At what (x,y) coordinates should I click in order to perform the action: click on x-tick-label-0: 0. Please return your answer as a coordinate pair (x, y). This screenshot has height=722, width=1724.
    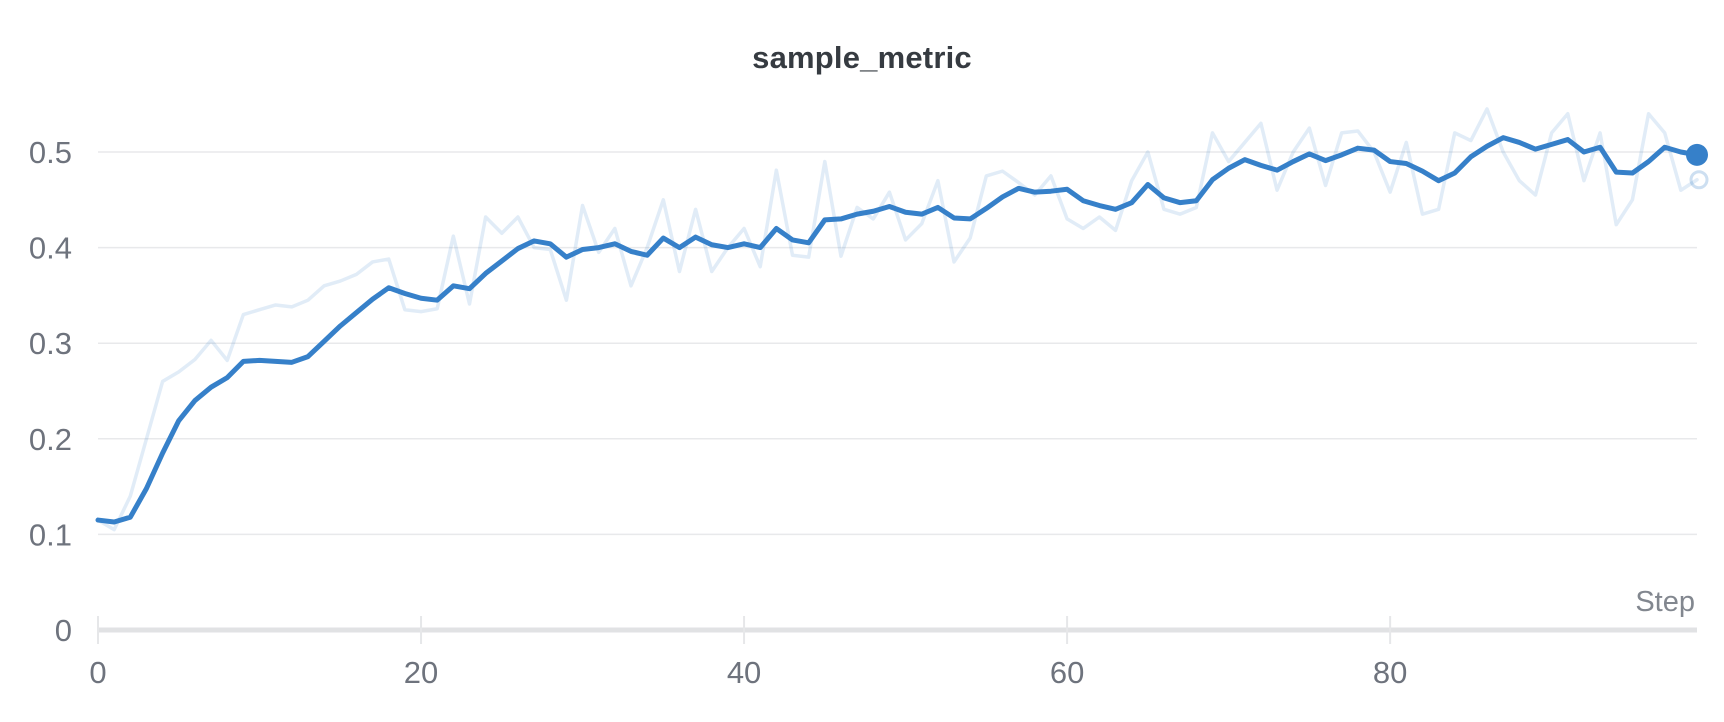
    Looking at the image, I should click on (97, 672).